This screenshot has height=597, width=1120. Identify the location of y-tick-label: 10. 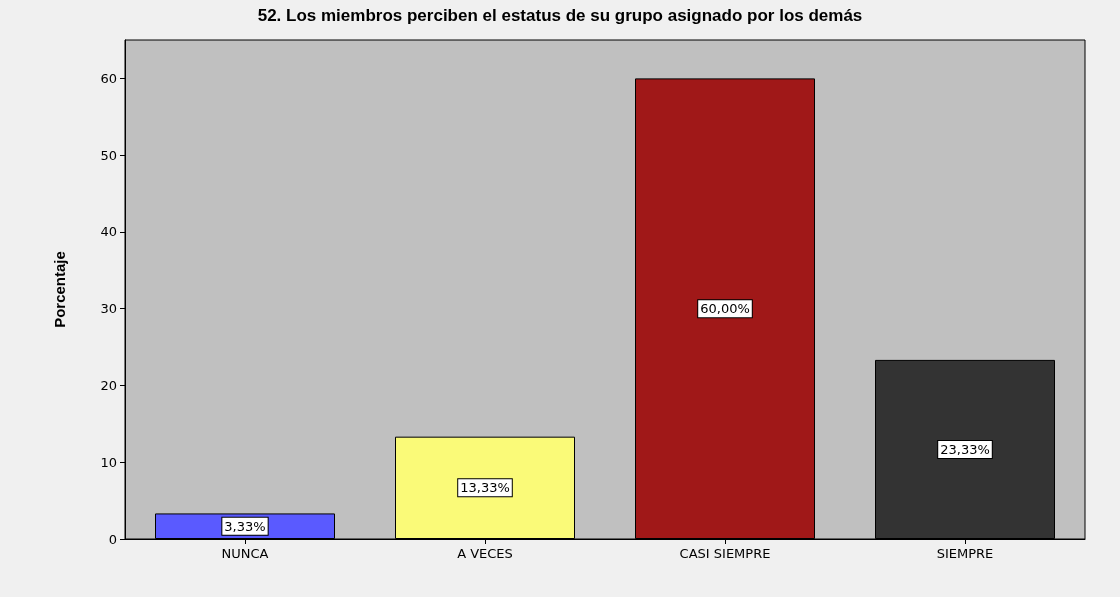
(108, 462).